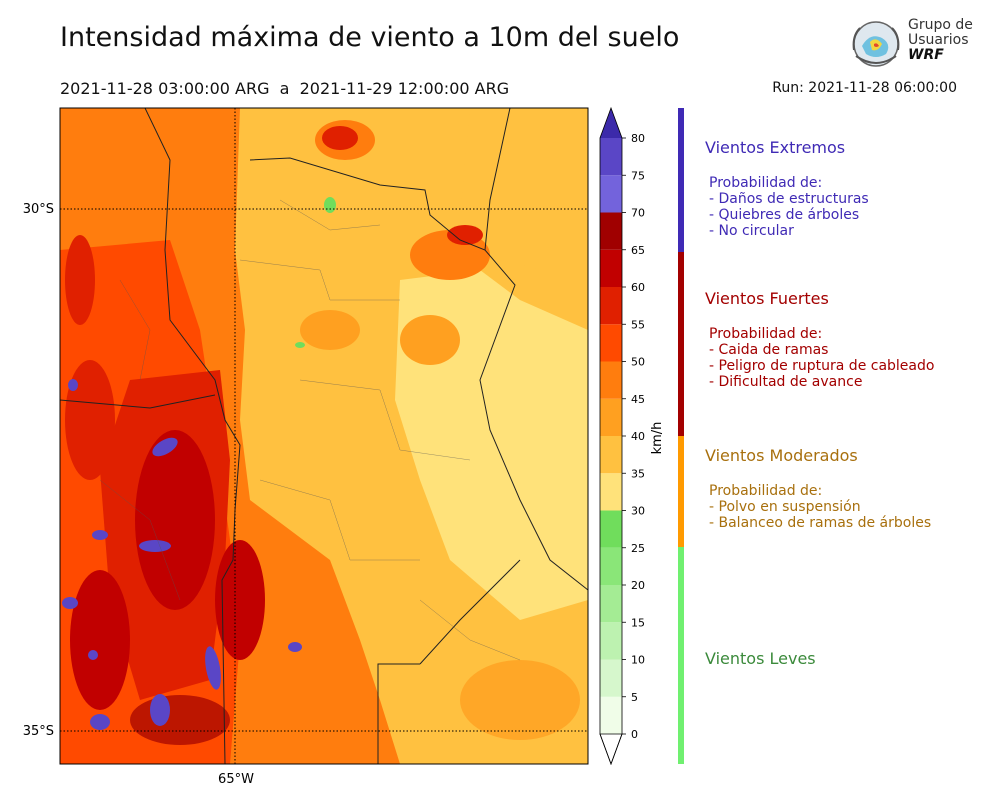 This screenshot has width=1000, height=800. Describe the element at coordinates (611, 123) in the screenshot. I see `colorbar-extend-max` at that location.